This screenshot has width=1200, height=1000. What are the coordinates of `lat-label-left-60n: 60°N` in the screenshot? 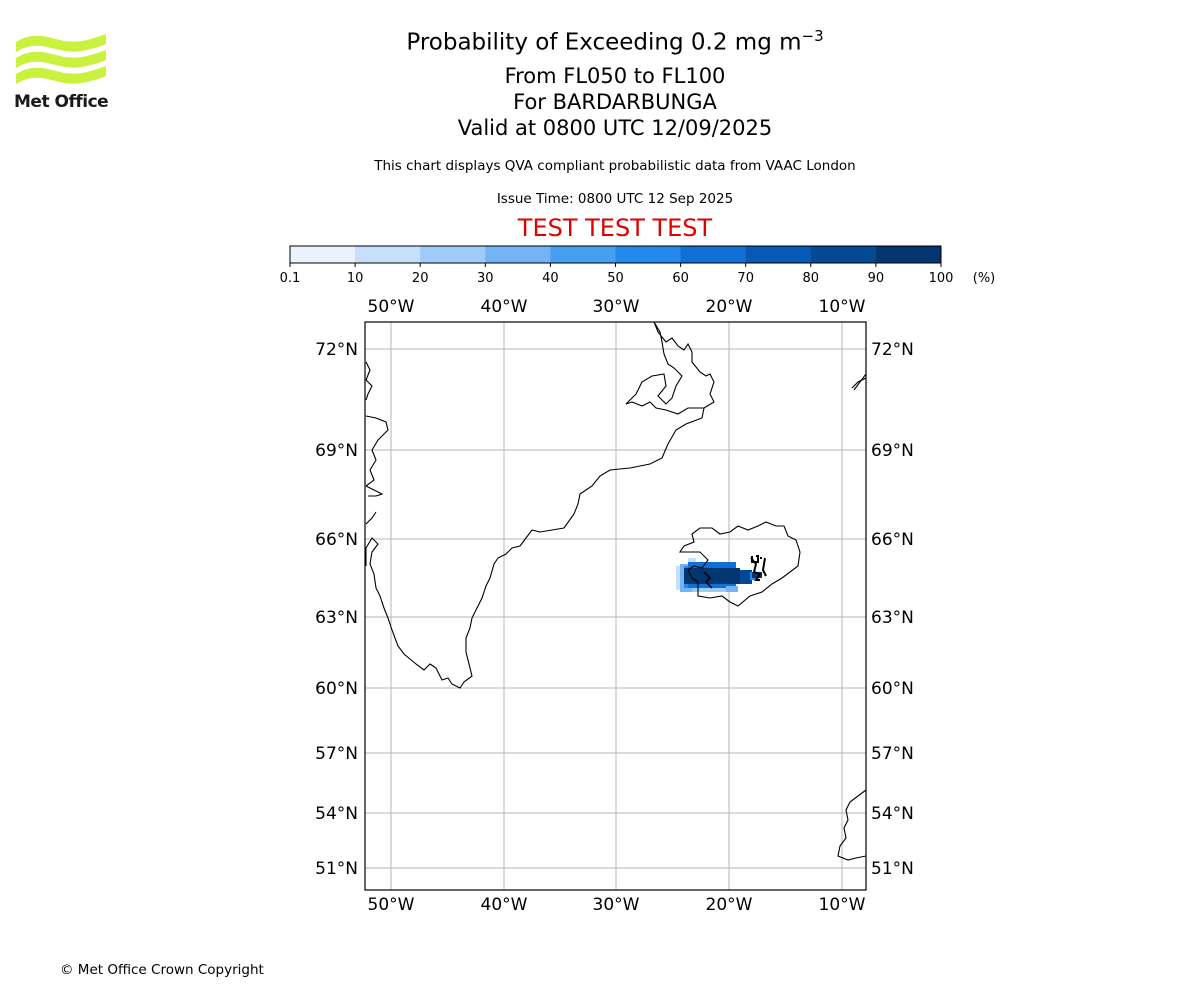 It's located at (336, 689).